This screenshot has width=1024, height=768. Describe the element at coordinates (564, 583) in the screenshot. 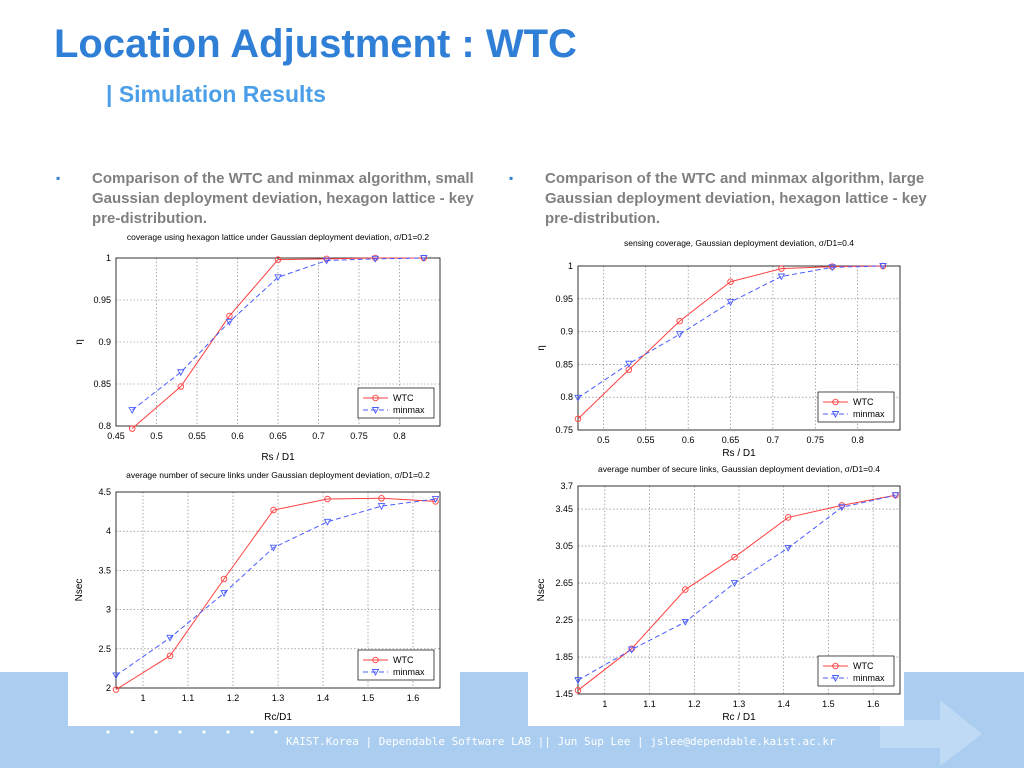

I see `y-tick-label: 2.65` at that location.